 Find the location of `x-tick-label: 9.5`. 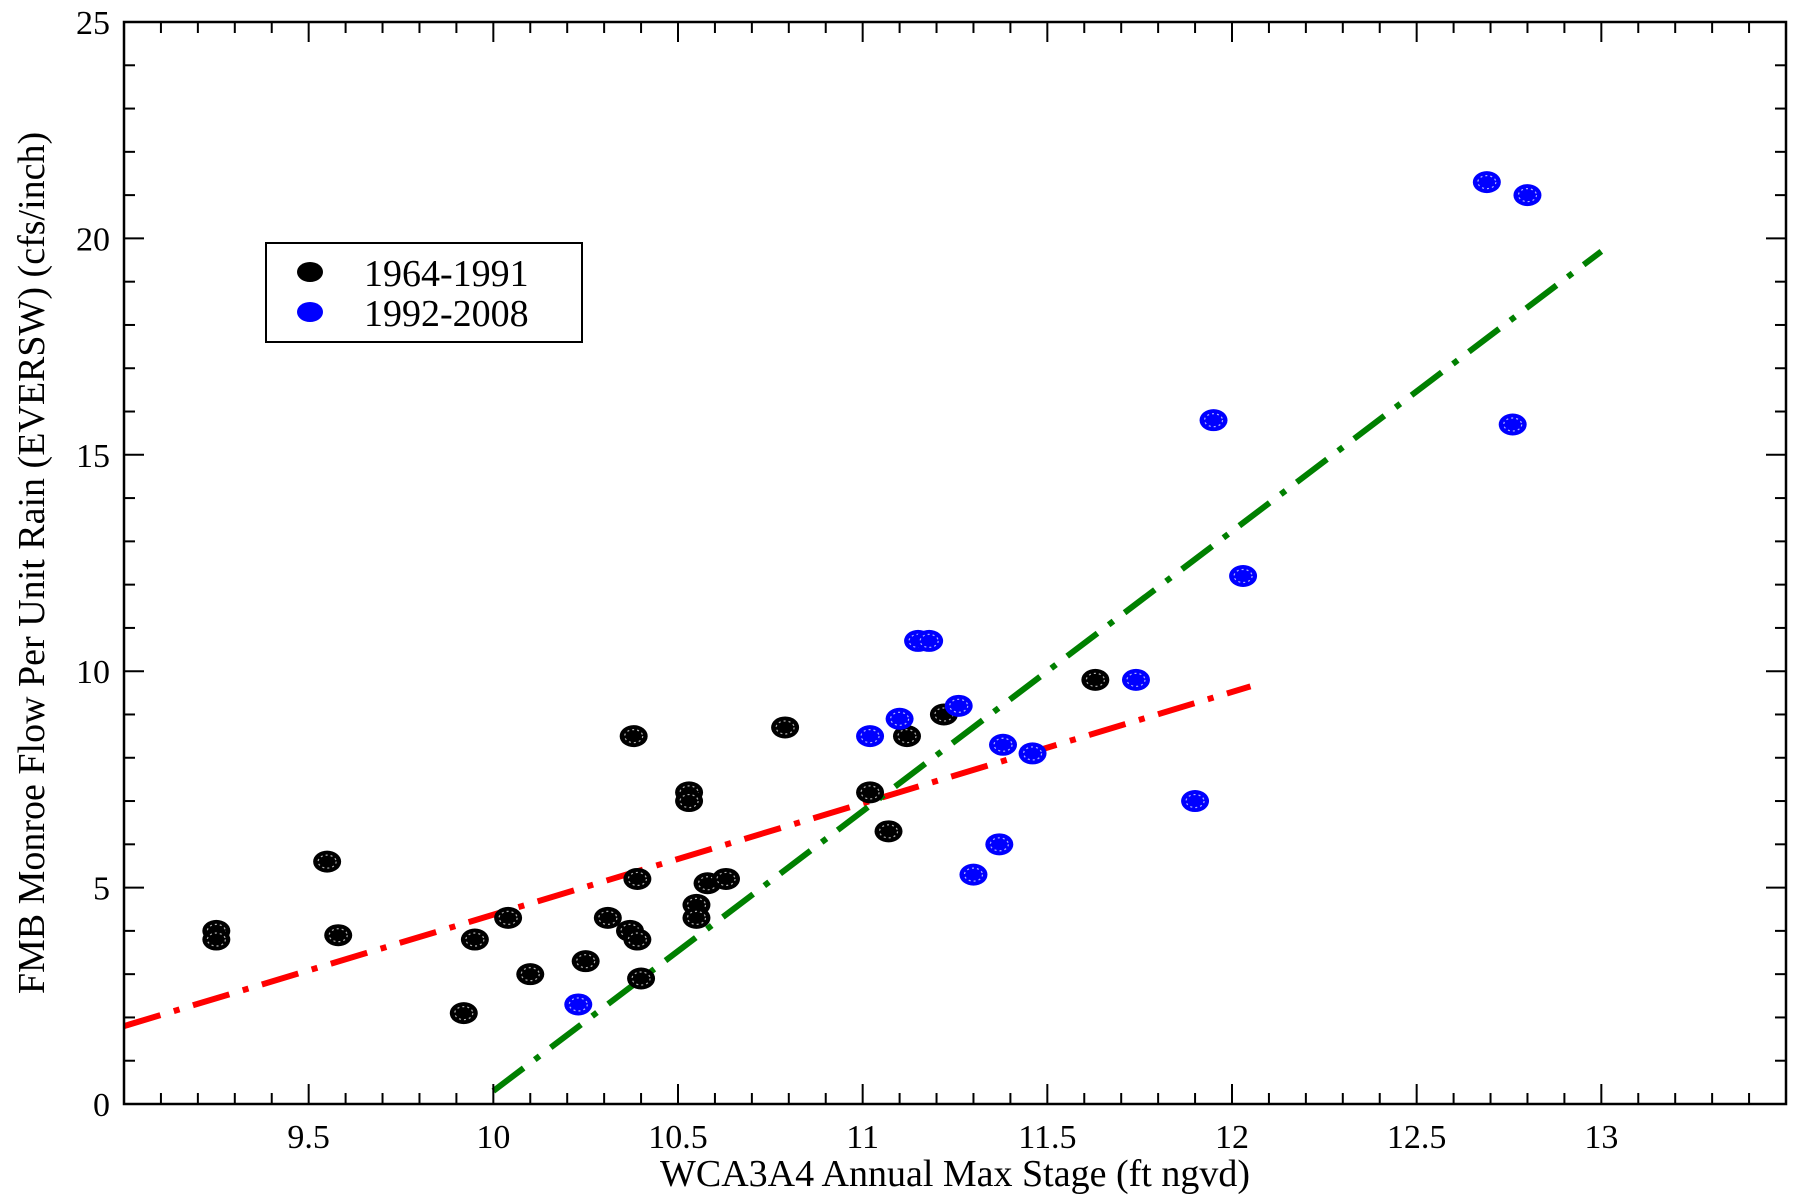

x-tick-label: 9.5 is located at coordinates (308, 1137).